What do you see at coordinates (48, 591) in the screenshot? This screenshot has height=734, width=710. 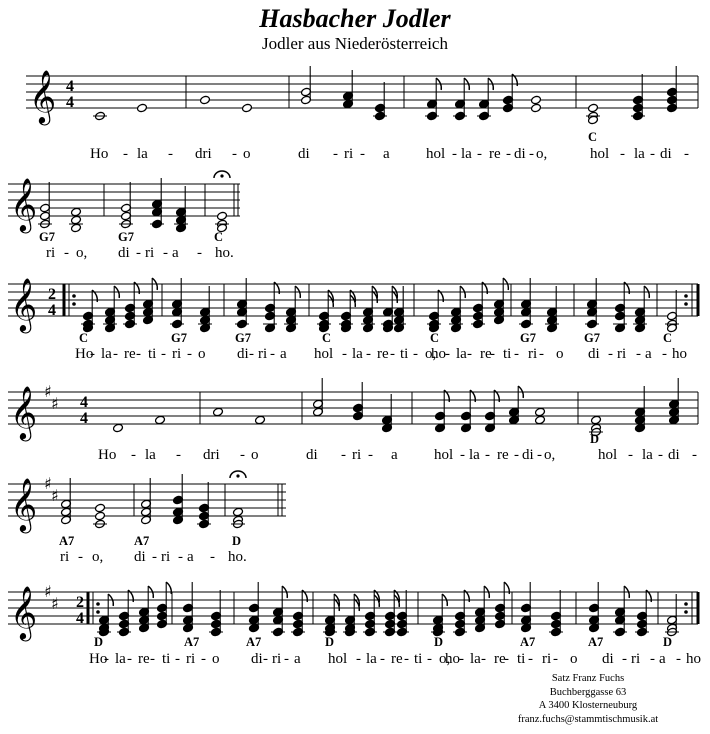 I see `sharp-f: ♯` at bounding box center [48, 591].